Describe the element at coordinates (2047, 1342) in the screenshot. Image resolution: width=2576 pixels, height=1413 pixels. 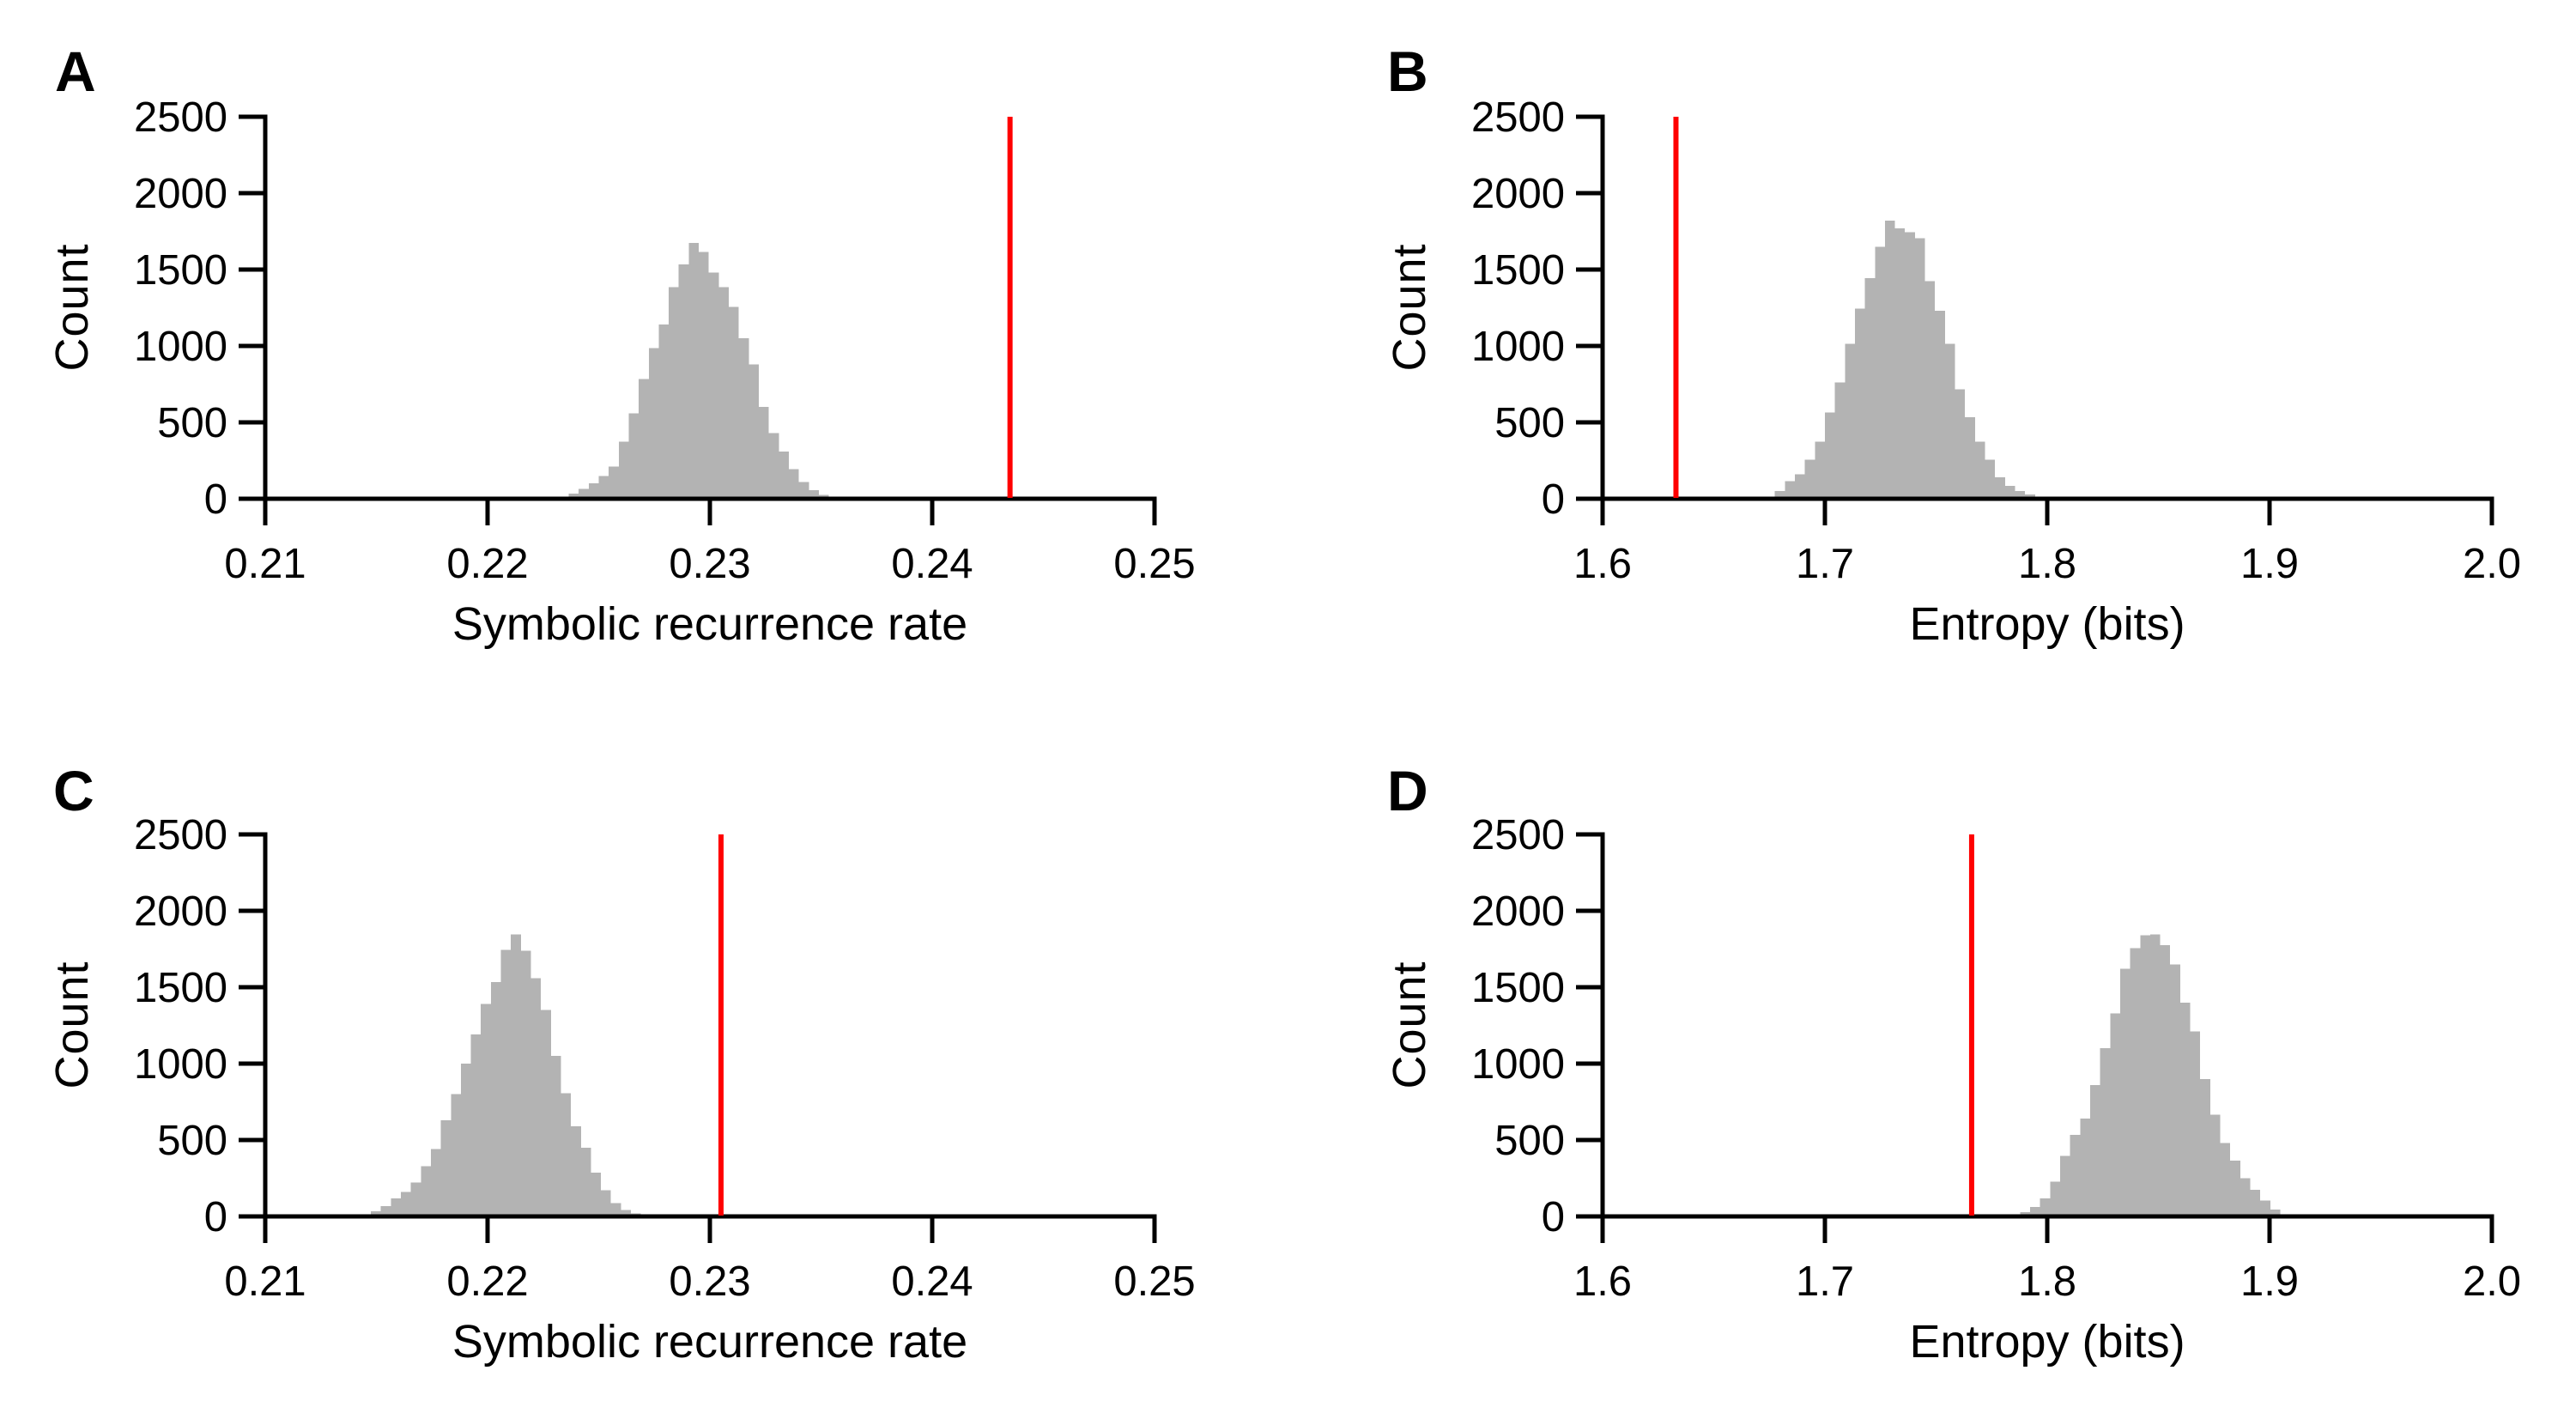
I see `panel-d-x-axis-title: Entropy (bits)` at that location.